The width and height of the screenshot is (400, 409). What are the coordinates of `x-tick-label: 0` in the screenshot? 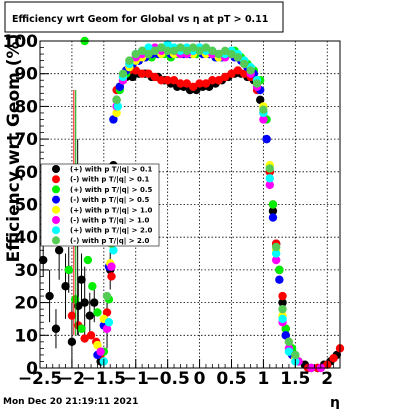 It's located at (200, 379).